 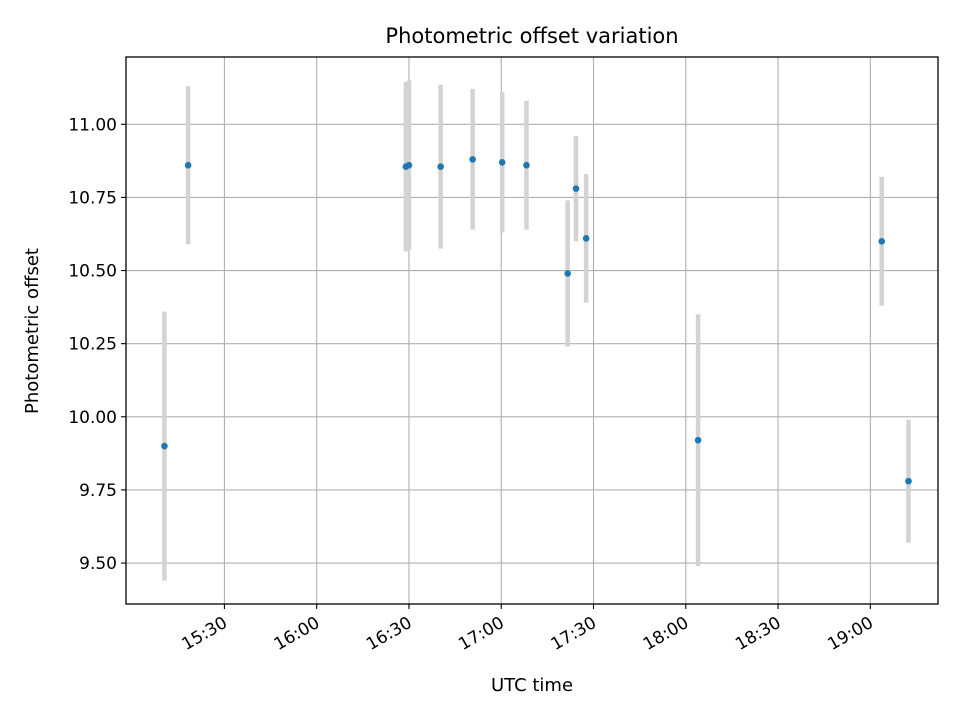 I want to click on y-axis-title: Photometric offset, so click(x=32, y=331).